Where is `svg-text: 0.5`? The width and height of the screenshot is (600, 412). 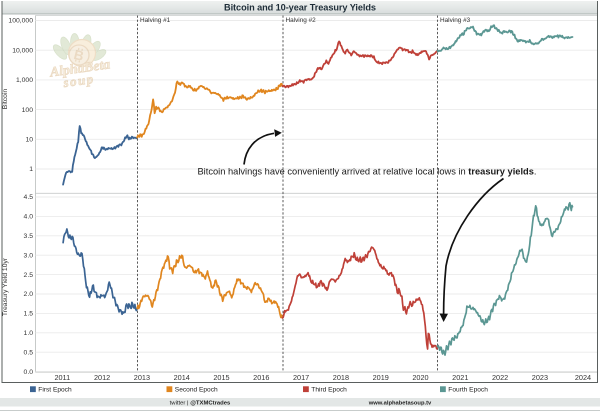
svg-text: 0.5 is located at coordinates (29, 352).